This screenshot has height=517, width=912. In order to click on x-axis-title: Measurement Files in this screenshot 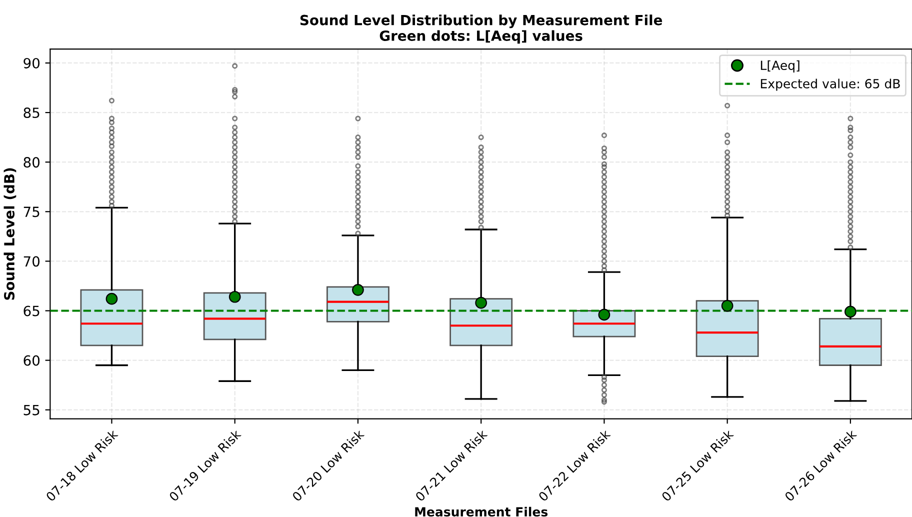, I will do `click(481, 511)`.